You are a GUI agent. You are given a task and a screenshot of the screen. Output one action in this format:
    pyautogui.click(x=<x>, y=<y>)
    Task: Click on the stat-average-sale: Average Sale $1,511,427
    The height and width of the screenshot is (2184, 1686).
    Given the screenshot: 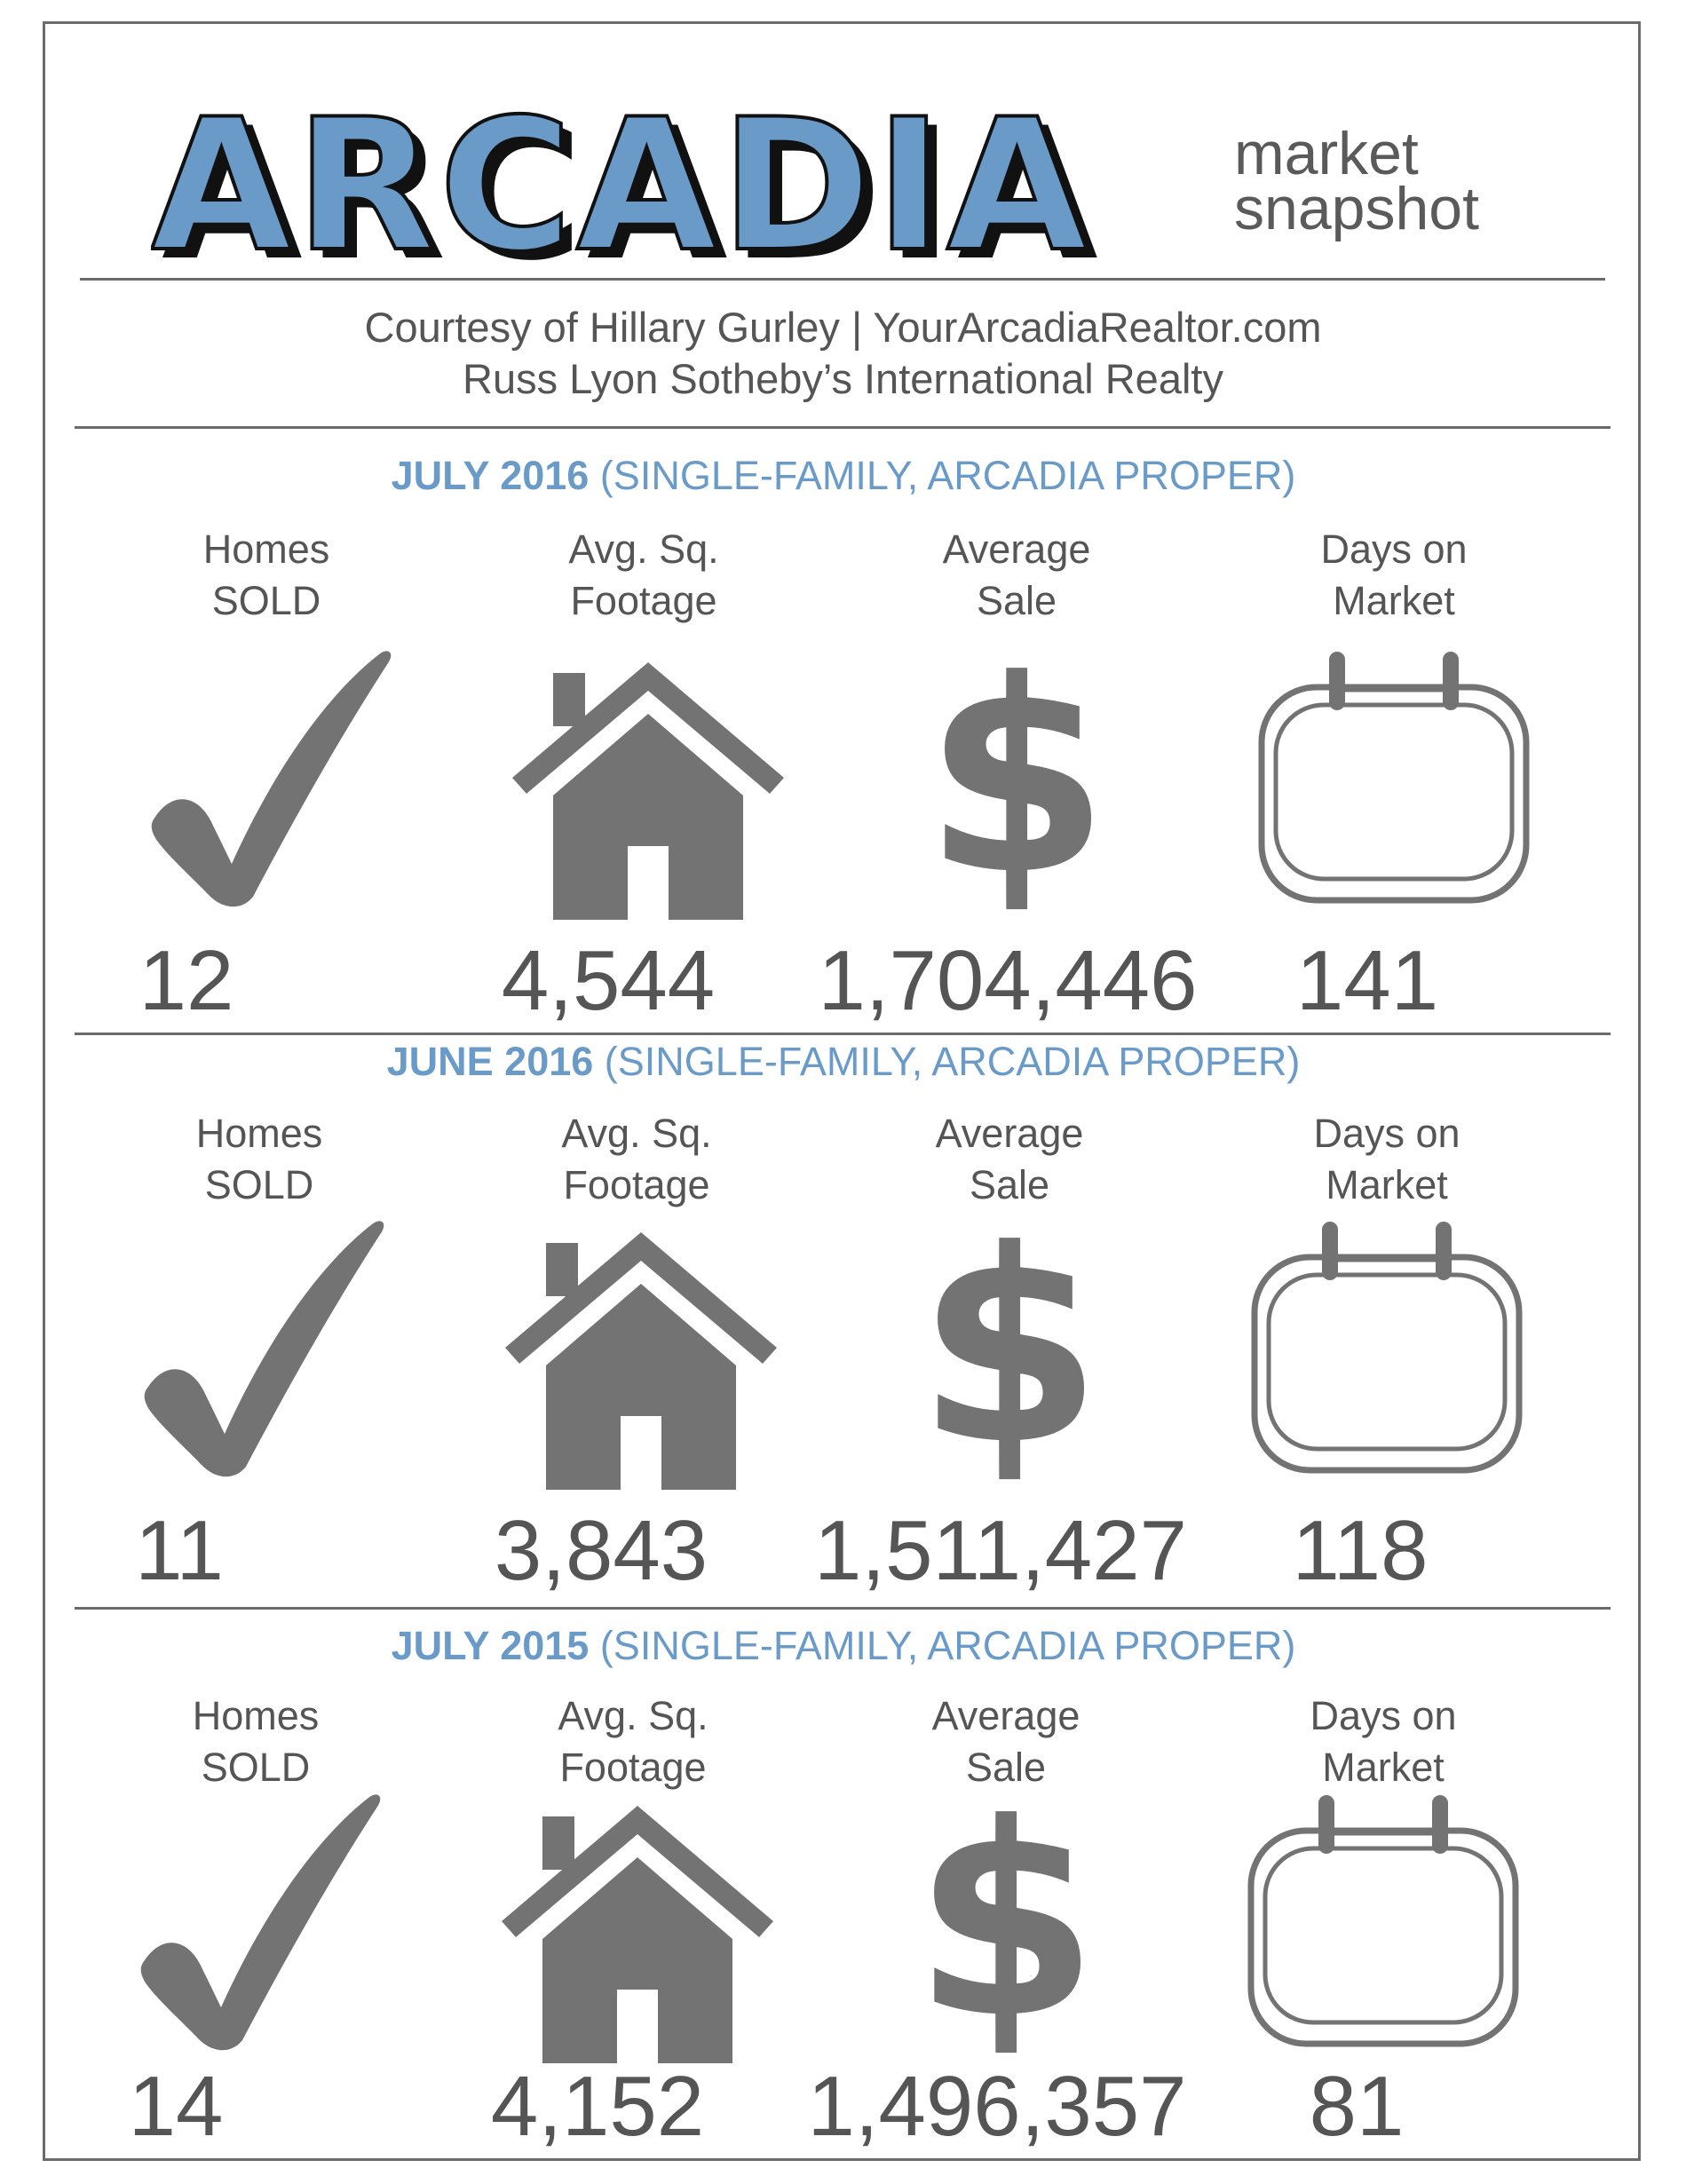 What is the action you would take?
    pyautogui.click(x=1005, y=1316)
    